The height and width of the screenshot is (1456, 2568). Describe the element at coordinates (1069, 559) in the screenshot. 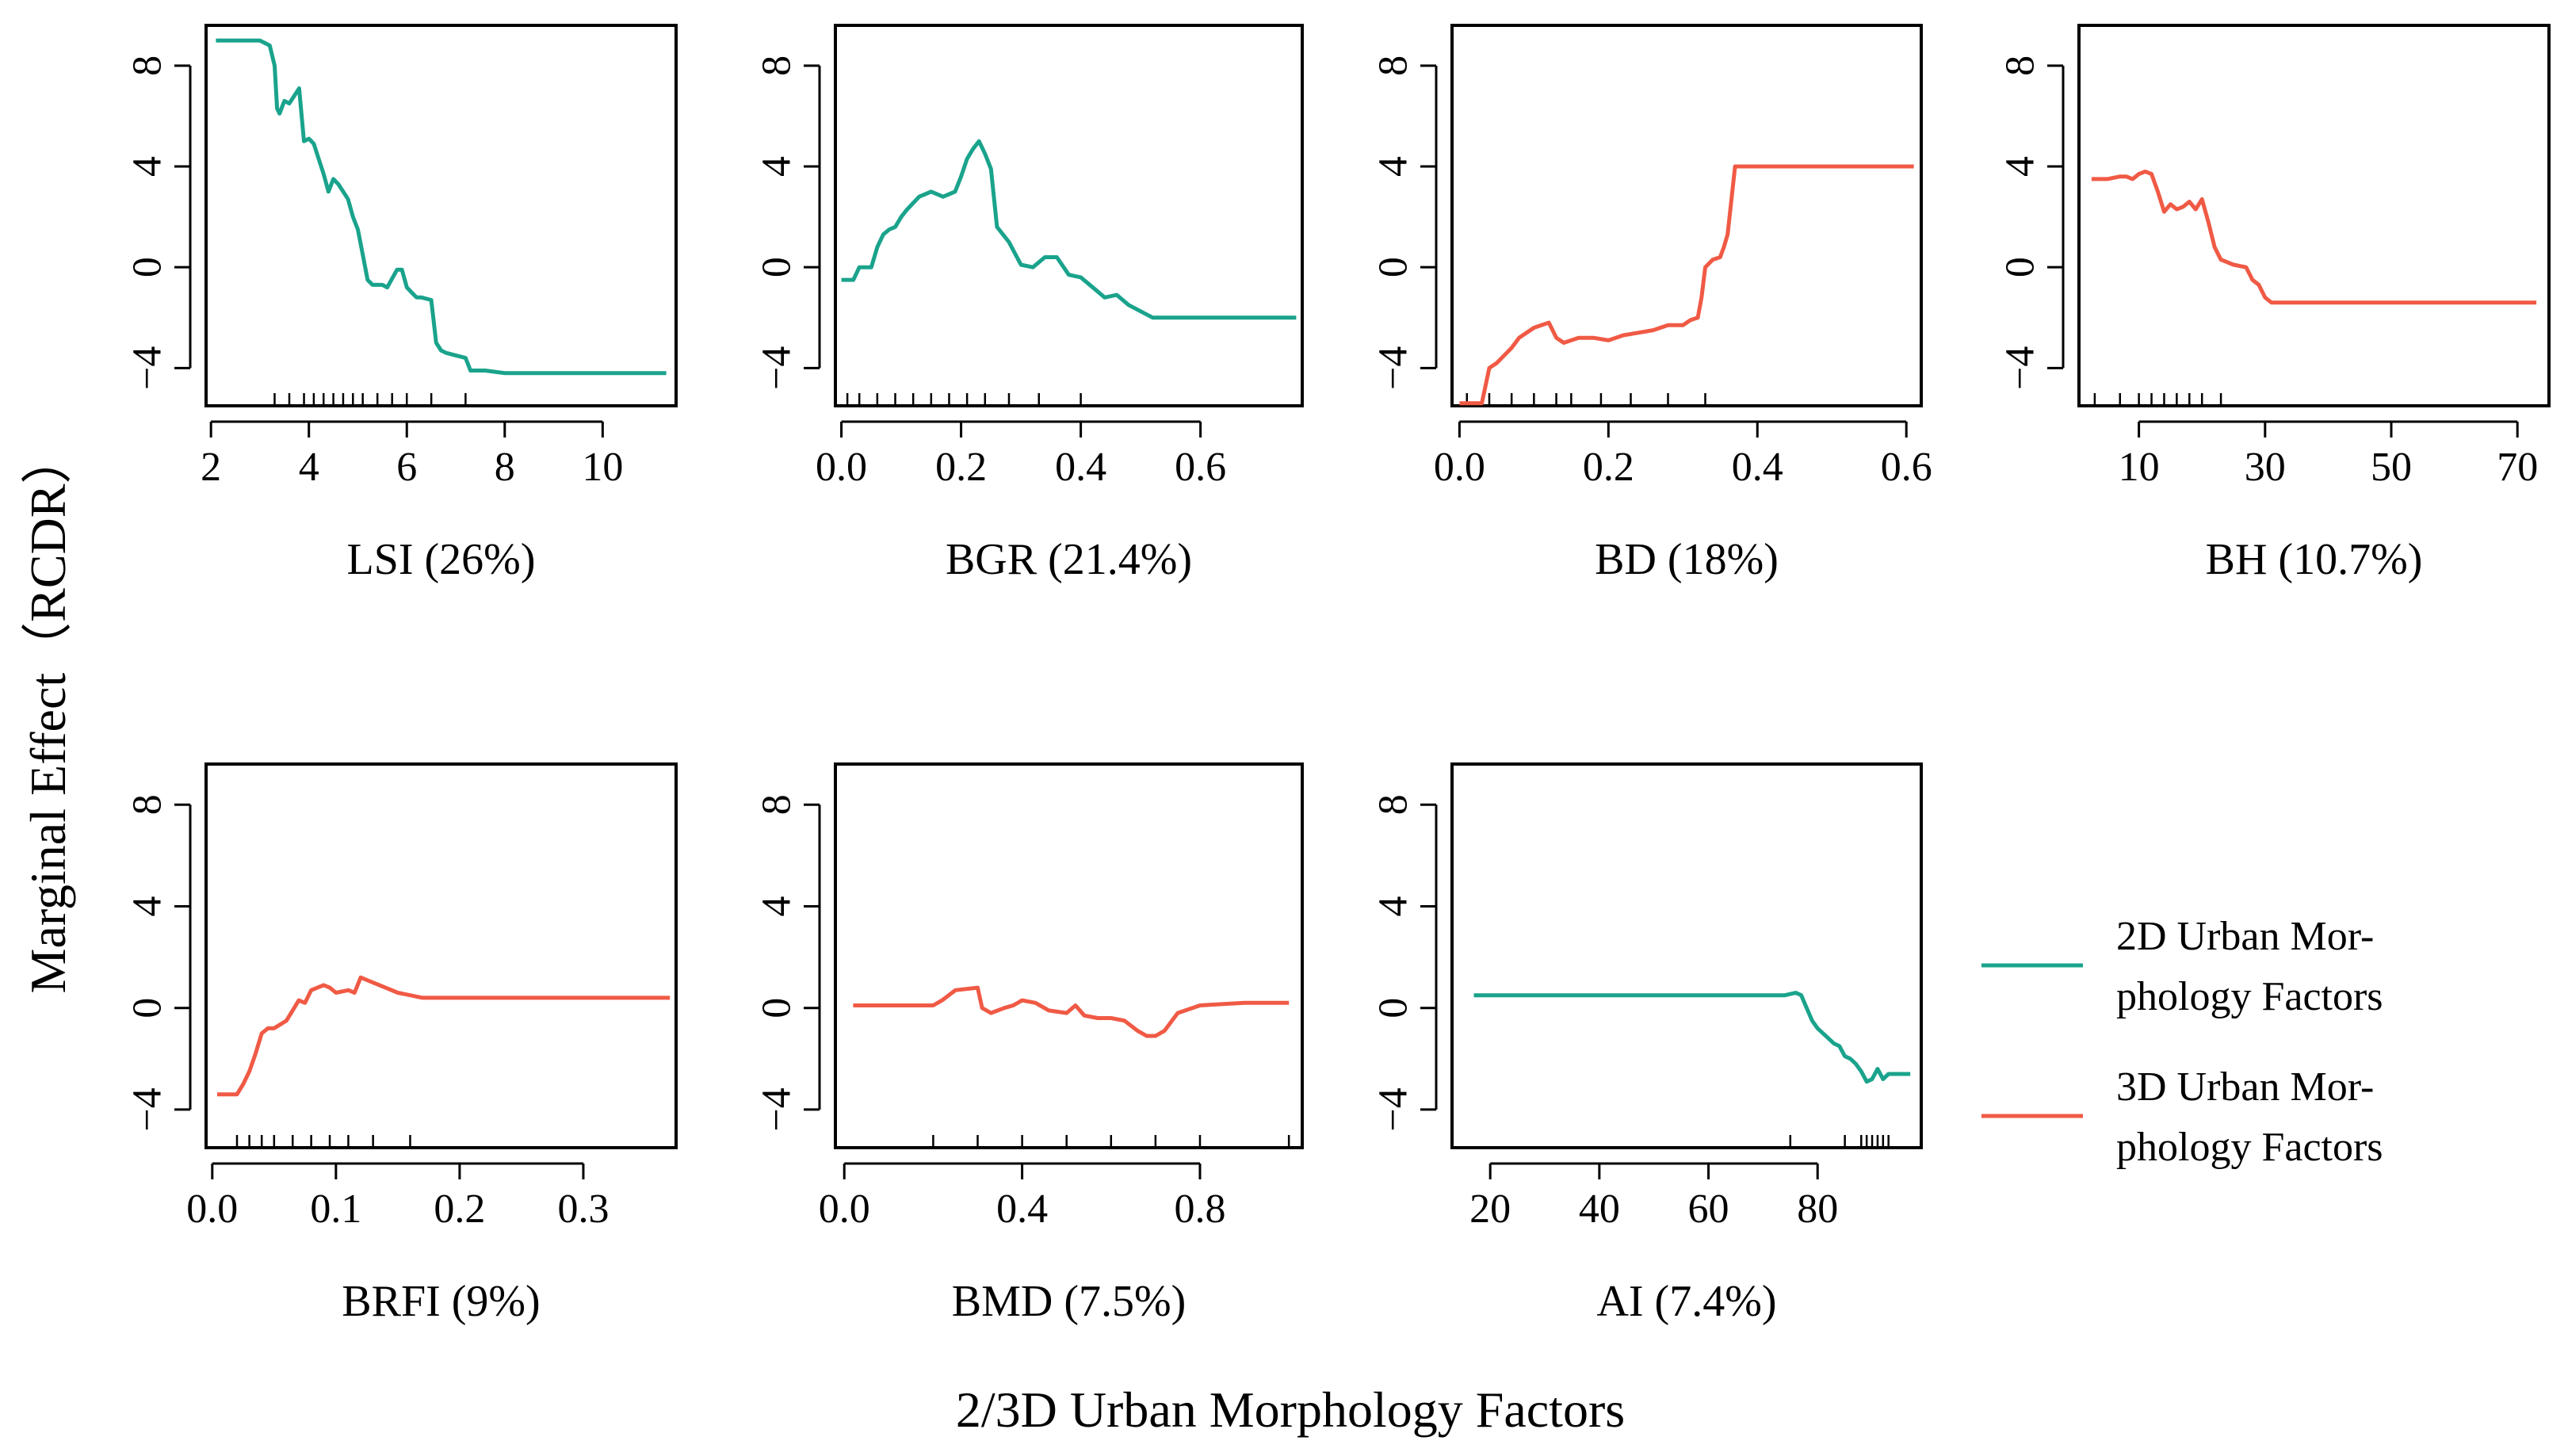

I see `panel-label-bgr: BGR (21.4%)` at that location.